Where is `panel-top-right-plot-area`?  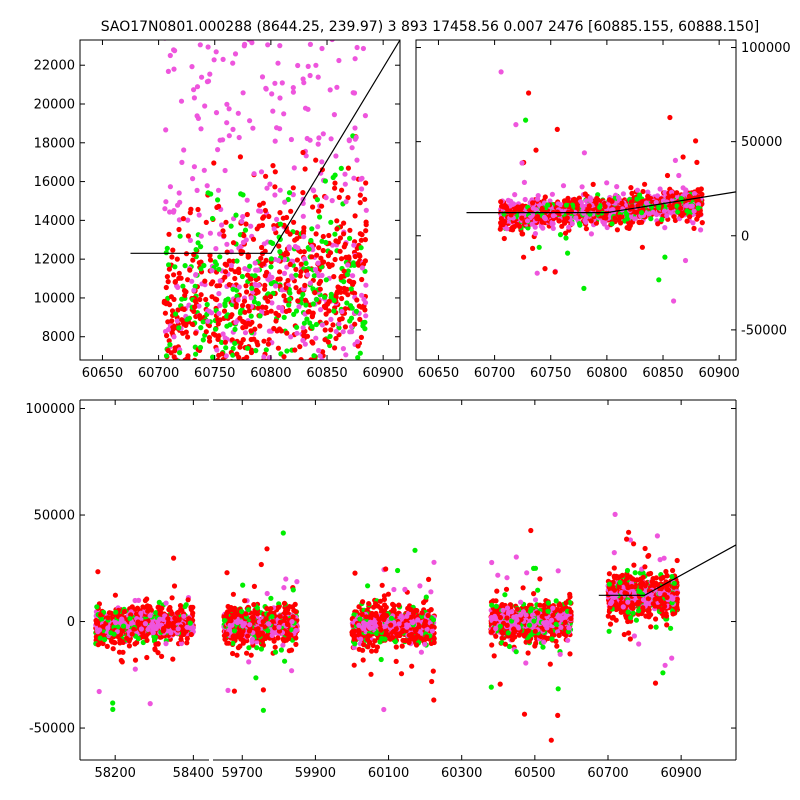
panel-top-right-plot-area is located at coordinates (601, 186).